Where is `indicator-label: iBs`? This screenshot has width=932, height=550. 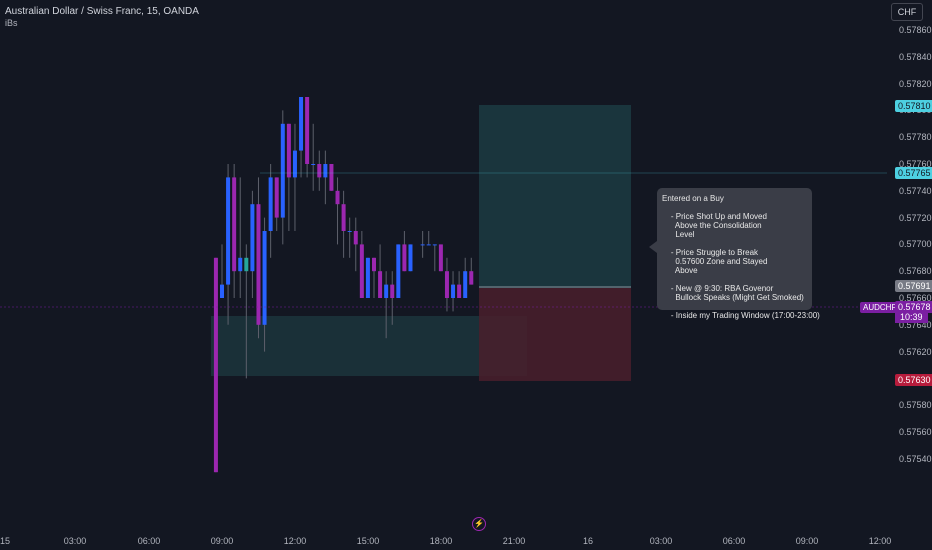
indicator-label: iBs is located at coordinates (11, 23).